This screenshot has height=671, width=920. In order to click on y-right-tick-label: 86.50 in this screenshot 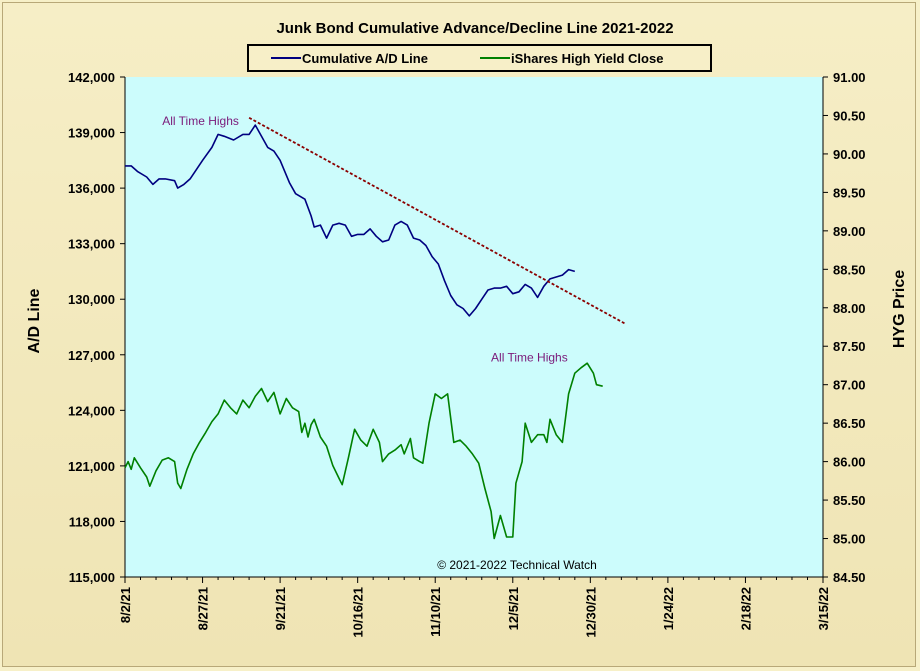, I will do `click(849, 423)`.